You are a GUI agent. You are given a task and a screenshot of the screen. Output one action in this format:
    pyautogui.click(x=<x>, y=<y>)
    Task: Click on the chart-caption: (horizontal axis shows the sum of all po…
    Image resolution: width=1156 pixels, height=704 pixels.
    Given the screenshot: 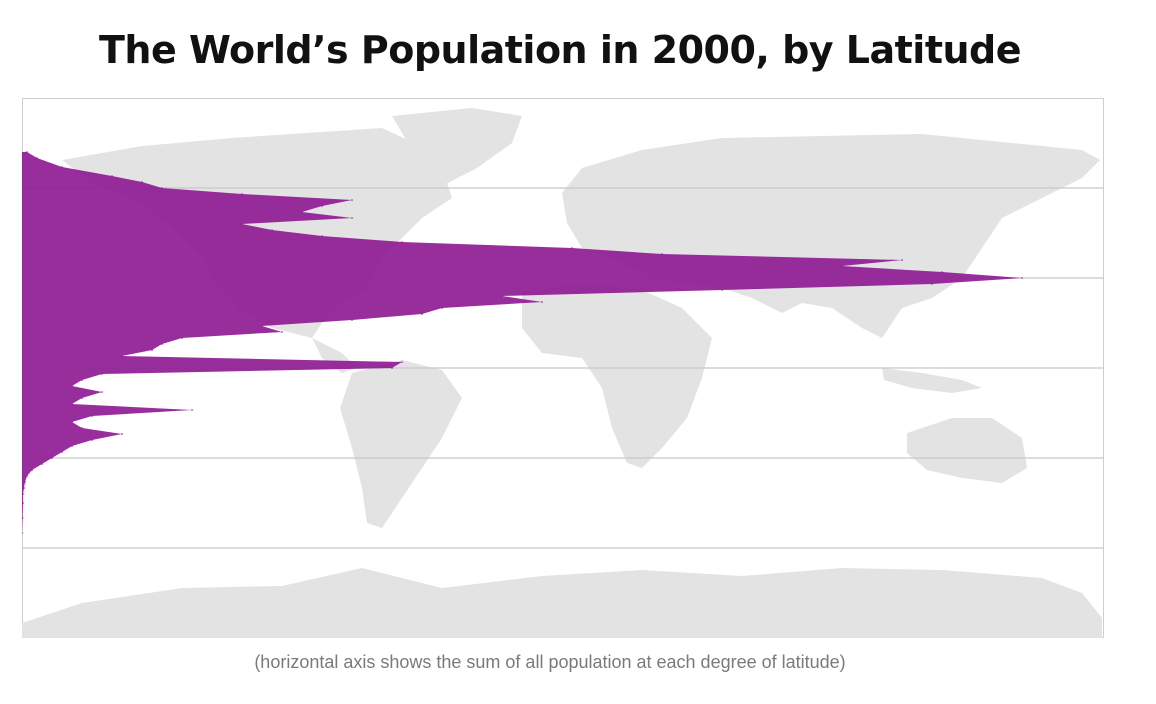 What is the action you would take?
    pyautogui.click(x=550, y=662)
    